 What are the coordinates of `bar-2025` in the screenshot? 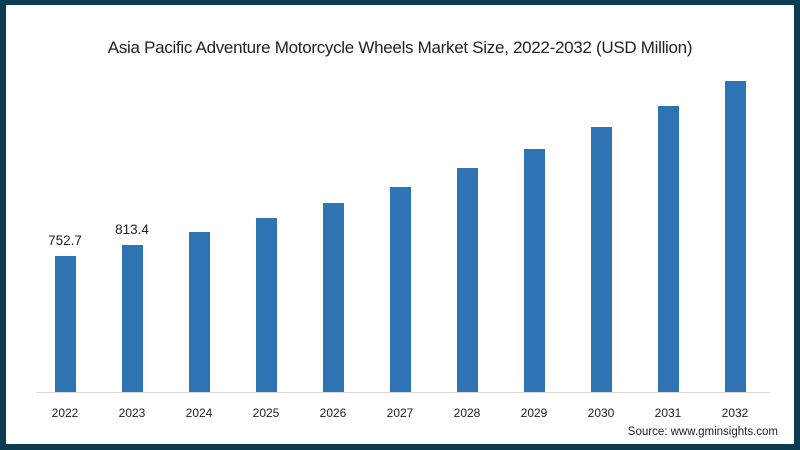 It's located at (266, 305).